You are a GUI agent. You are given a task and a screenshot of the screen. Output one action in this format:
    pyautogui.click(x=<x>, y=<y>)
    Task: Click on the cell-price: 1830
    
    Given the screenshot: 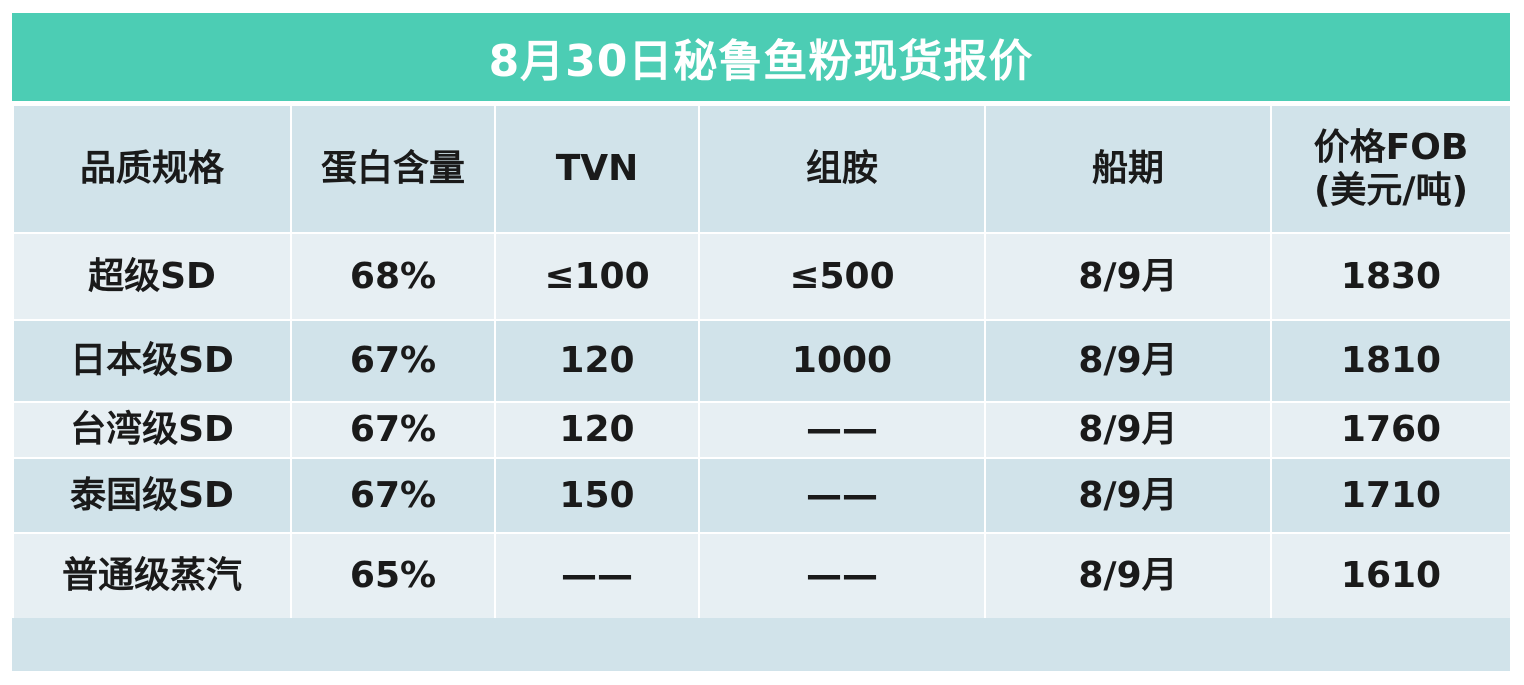 What is the action you would take?
    pyautogui.click(x=1391, y=276)
    